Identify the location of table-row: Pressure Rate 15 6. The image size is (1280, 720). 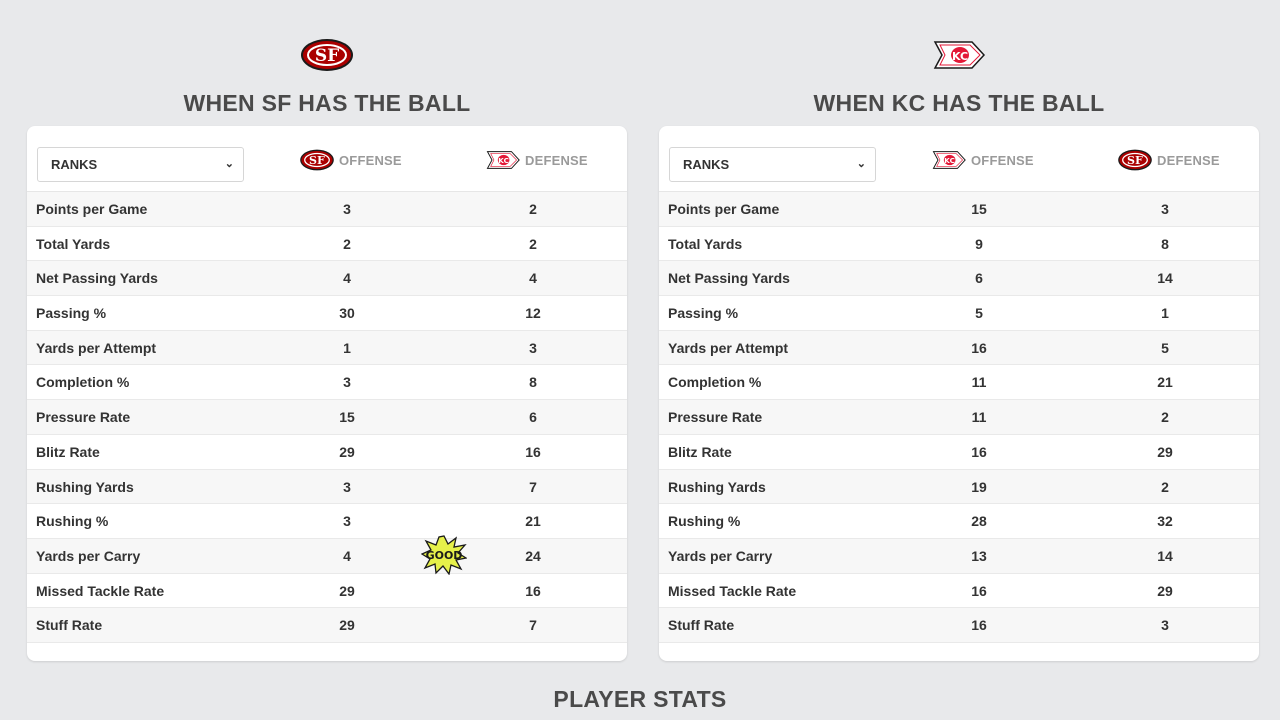
(327, 417).